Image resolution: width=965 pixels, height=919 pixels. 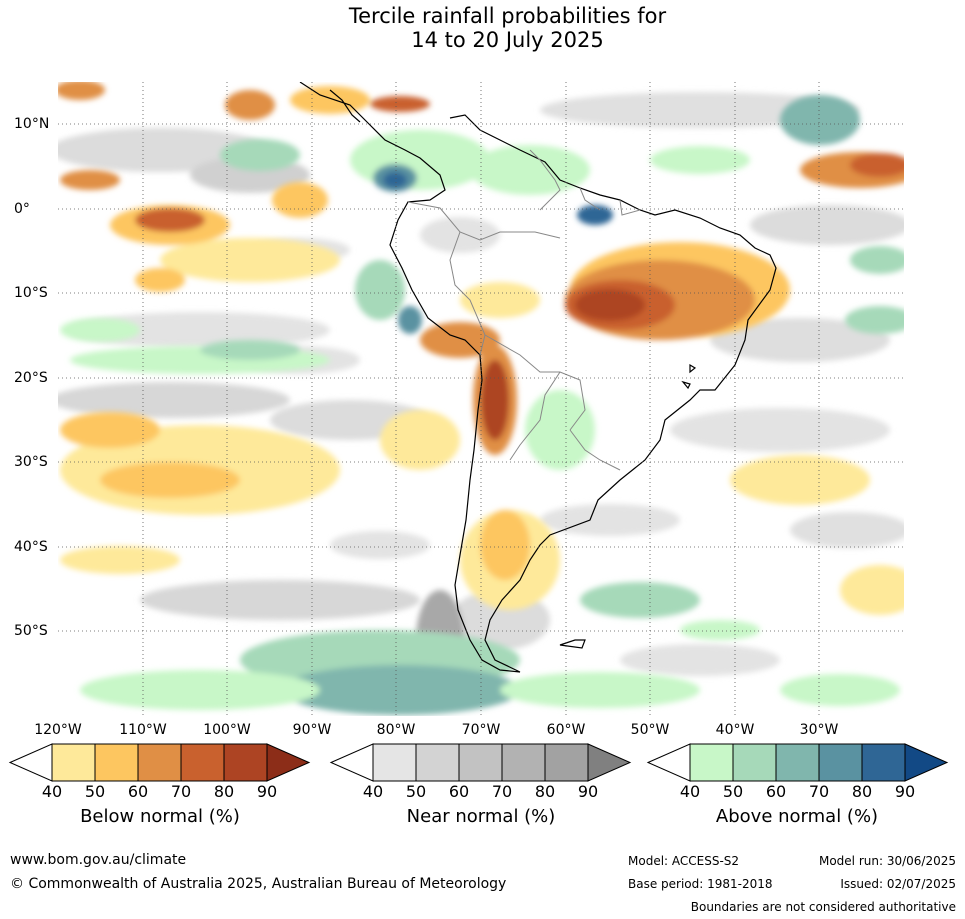 I want to click on lon-label: 60°W, so click(x=566, y=730).